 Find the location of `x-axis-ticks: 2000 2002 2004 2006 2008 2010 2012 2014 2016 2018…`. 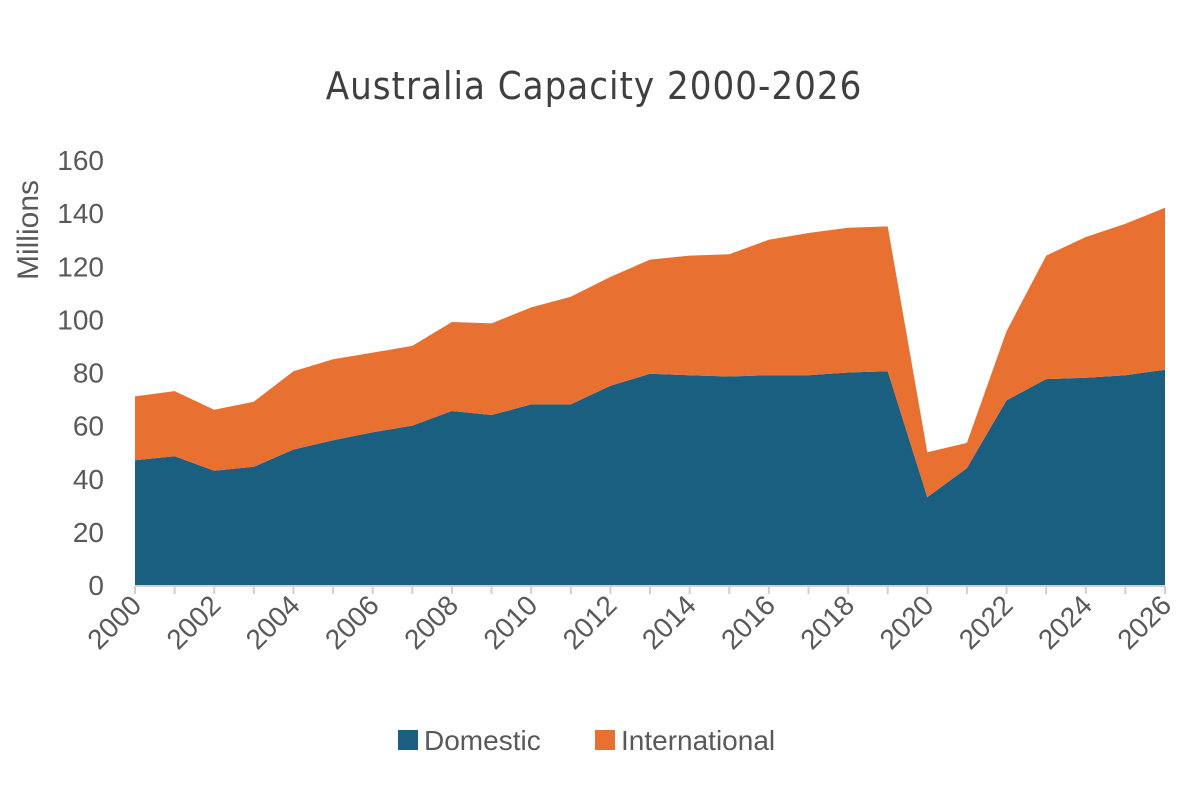

x-axis-ticks: 2000 2002 2004 2006 2008 2010 2012 2014 2016 2018… is located at coordinates (629, 620).